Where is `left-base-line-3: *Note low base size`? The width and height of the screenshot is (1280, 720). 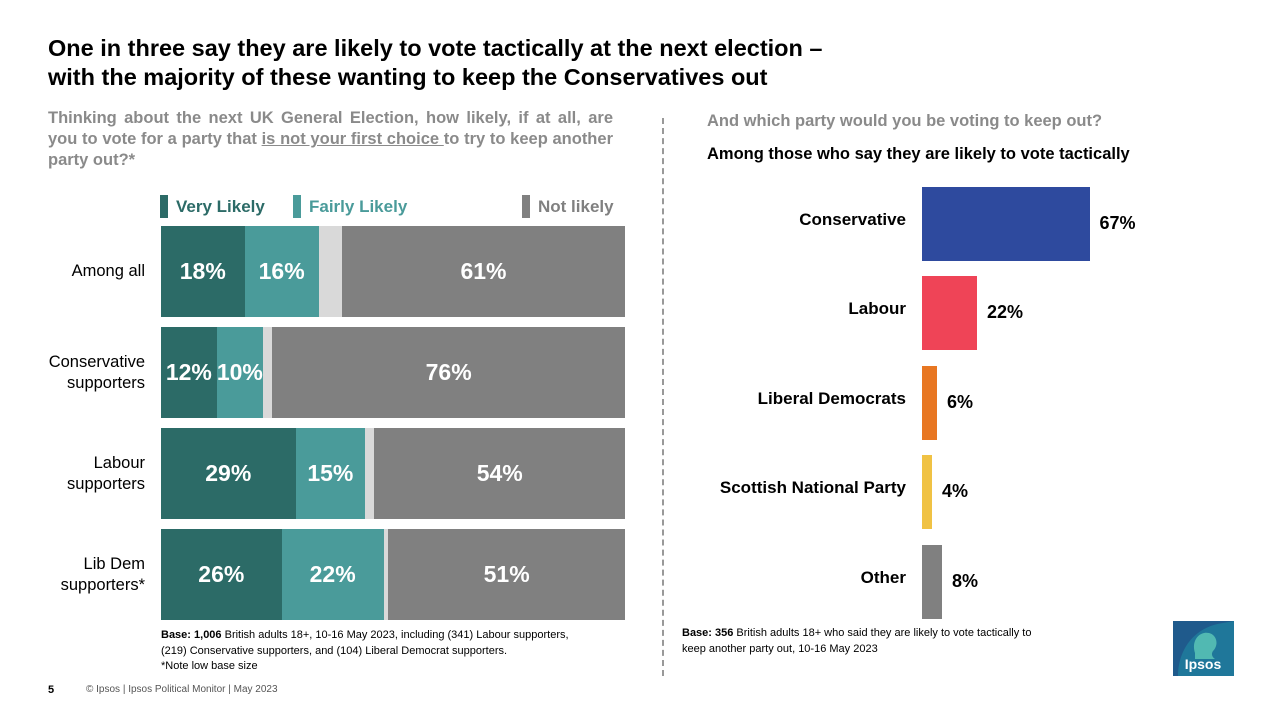
left-base-line-3: *Note low base size is located at coordinates (209, 666).